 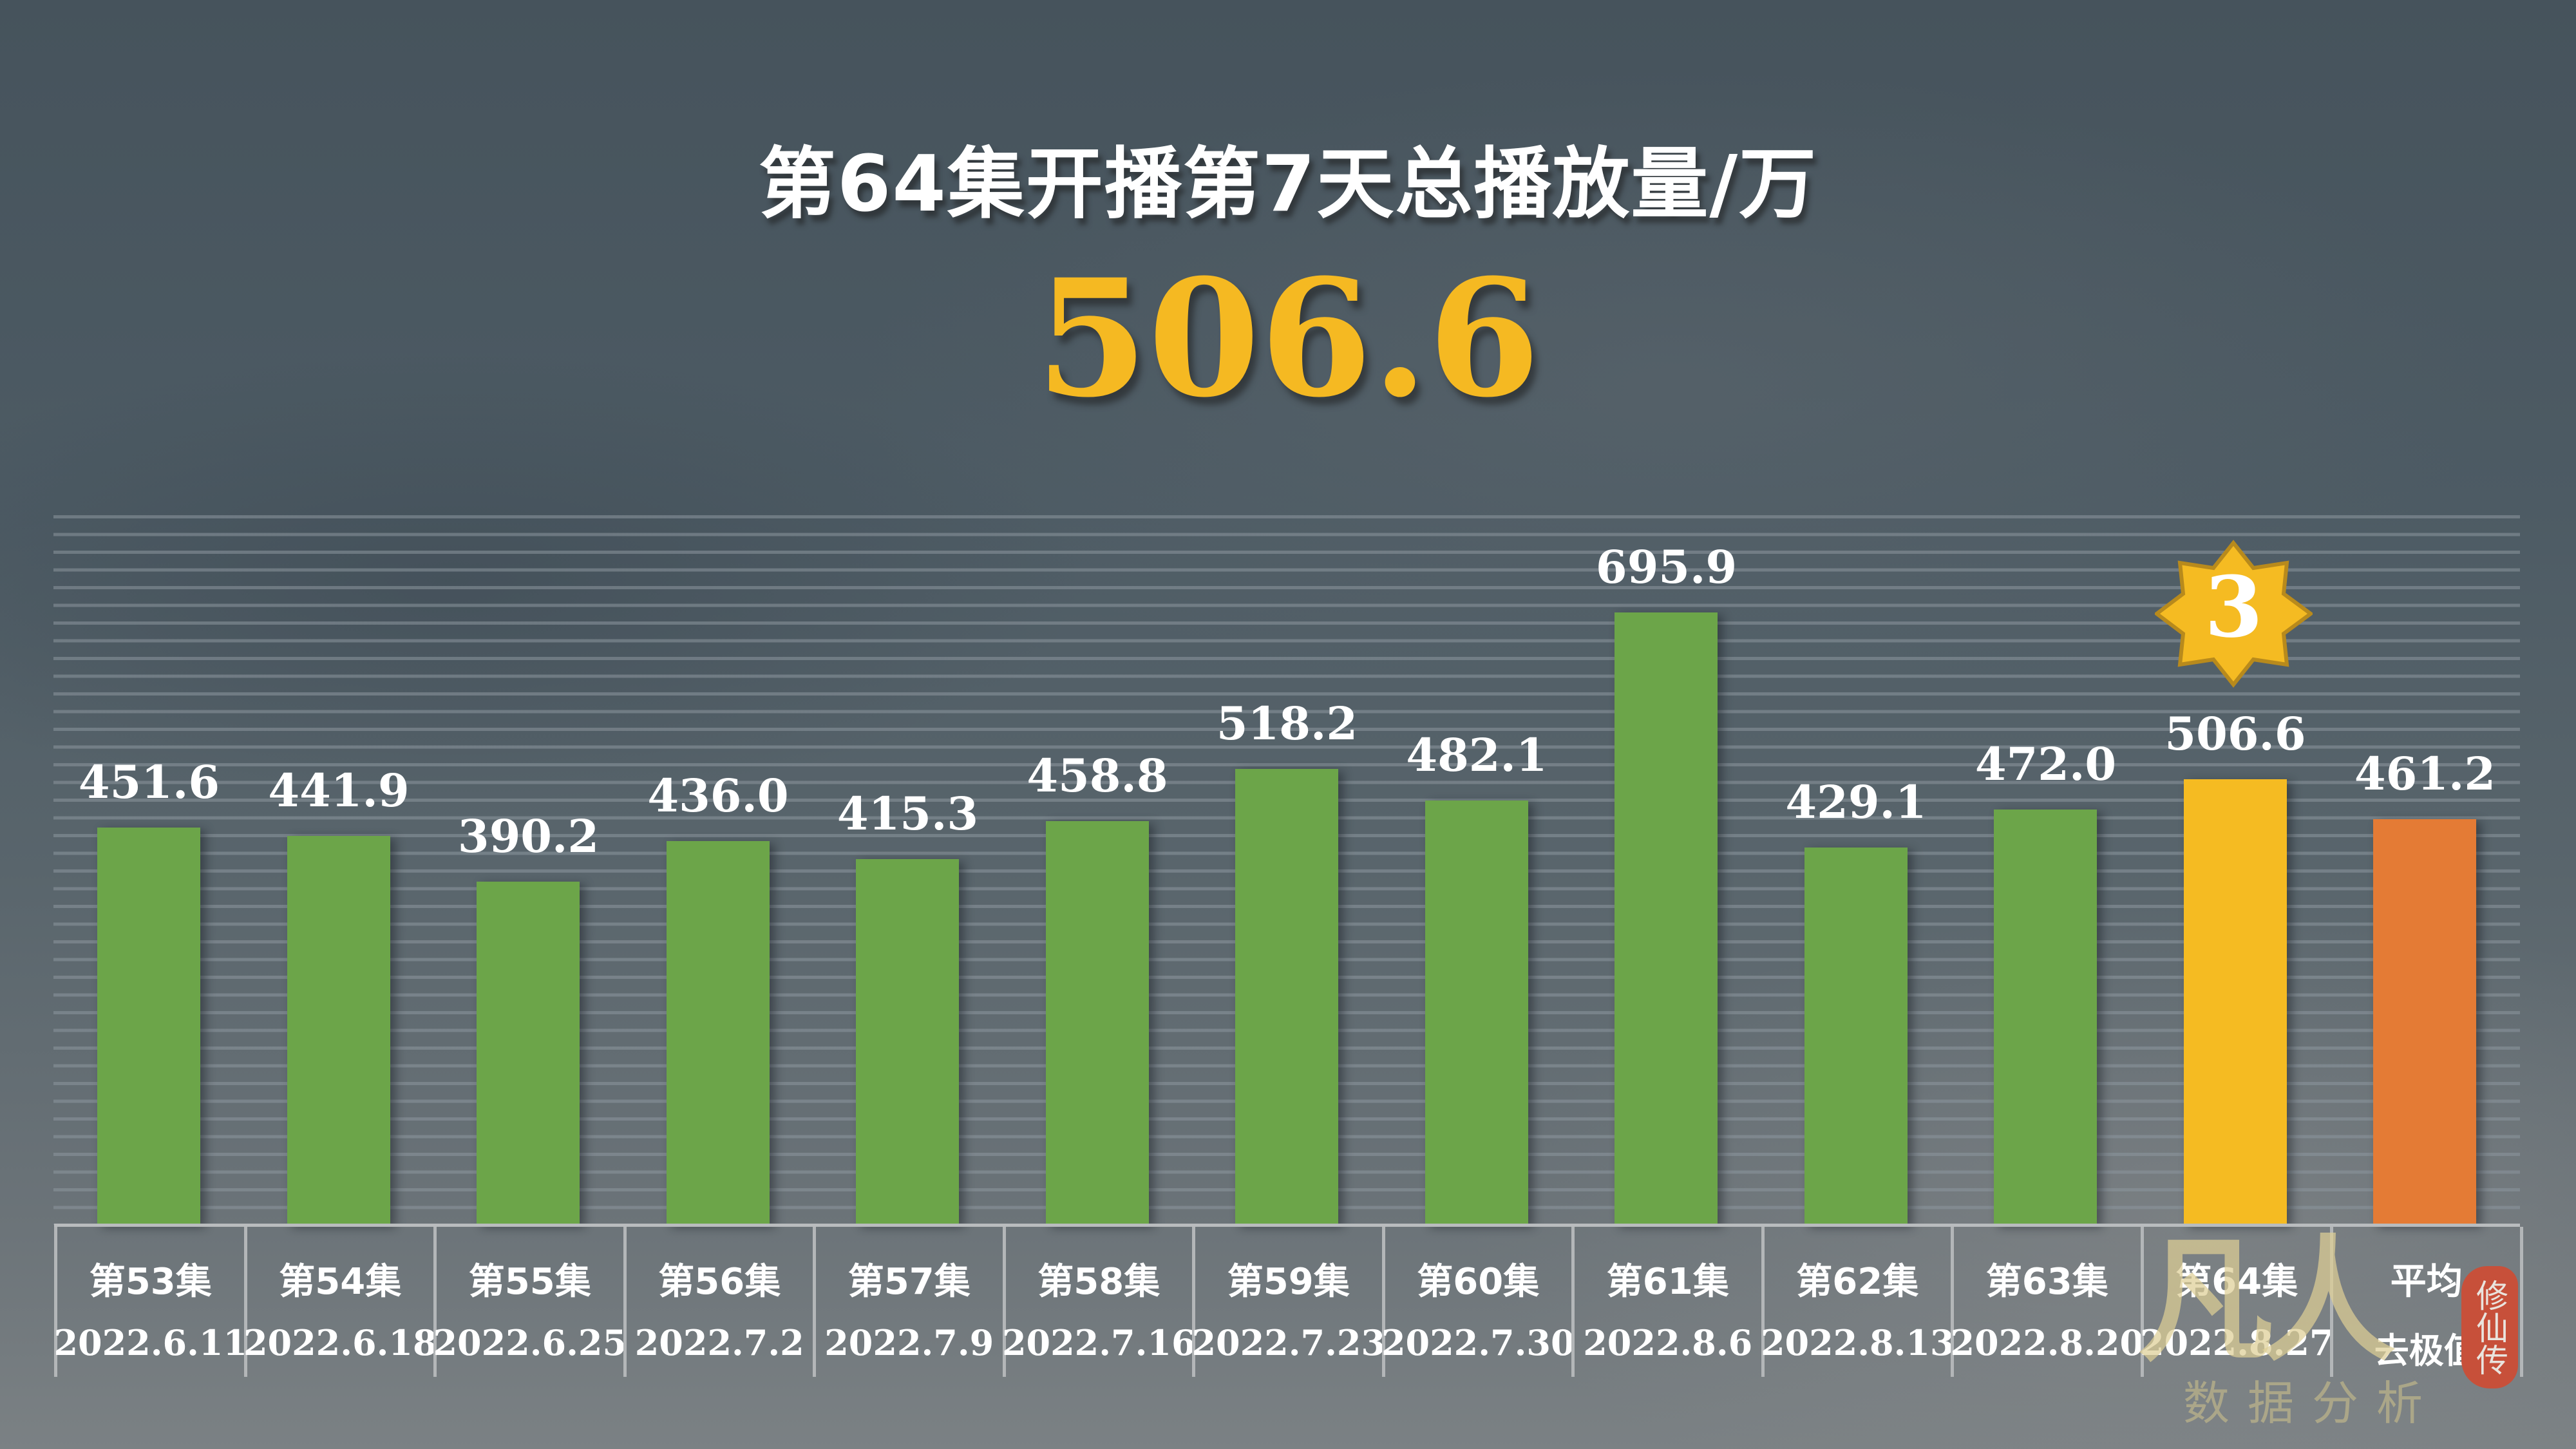 I want to click on episode-label: 第55集, so click(x=529, y=1282).